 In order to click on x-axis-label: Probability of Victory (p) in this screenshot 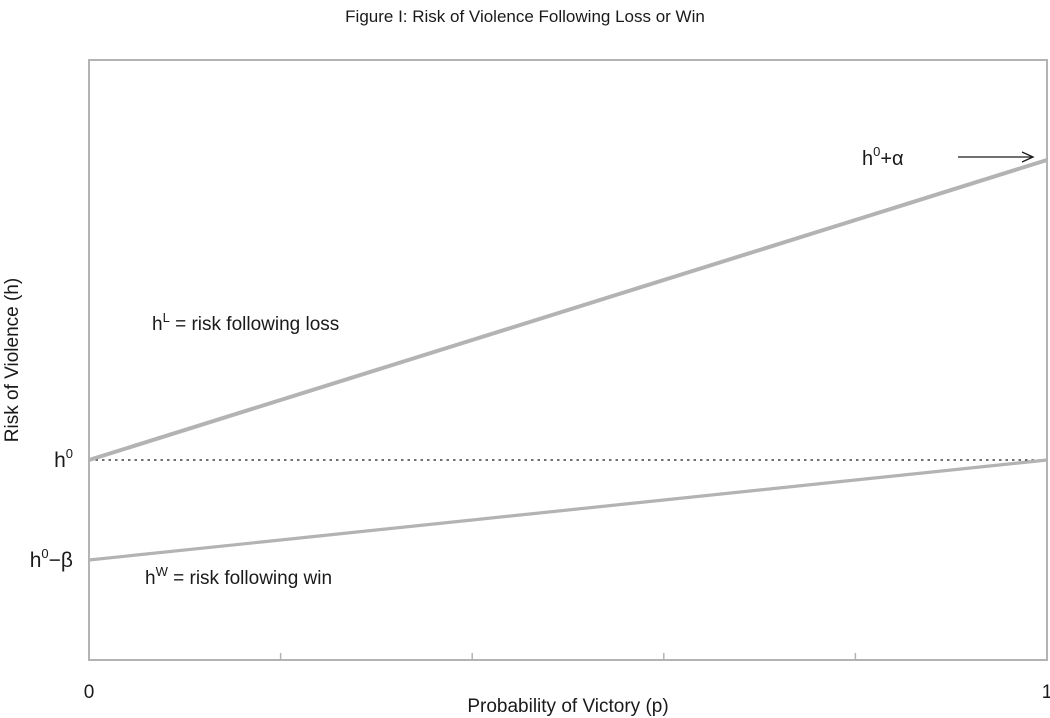, I will do `click(567, 706)`.